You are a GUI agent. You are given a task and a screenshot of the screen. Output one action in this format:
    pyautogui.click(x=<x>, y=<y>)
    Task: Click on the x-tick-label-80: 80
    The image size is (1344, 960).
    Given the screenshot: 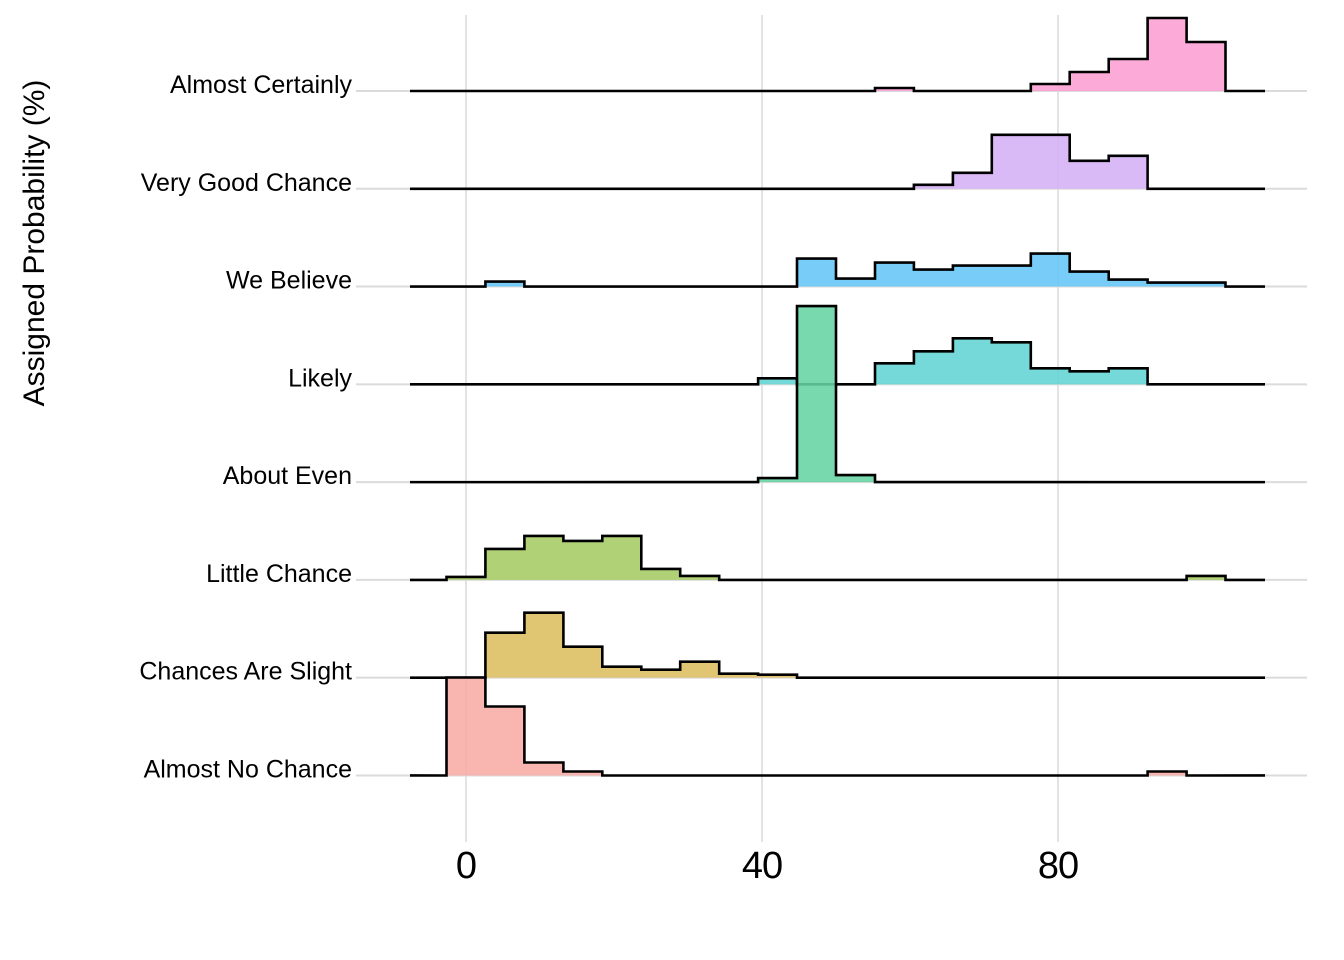 What is the action you would take?
    pyautogui.click(x=1058, y=866)
    